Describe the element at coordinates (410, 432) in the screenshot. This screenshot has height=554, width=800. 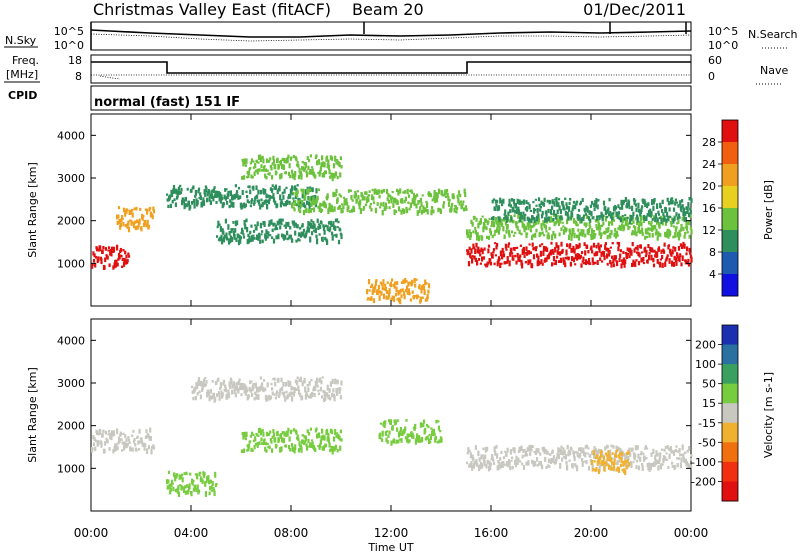
I see `velocity-feature` at that location.